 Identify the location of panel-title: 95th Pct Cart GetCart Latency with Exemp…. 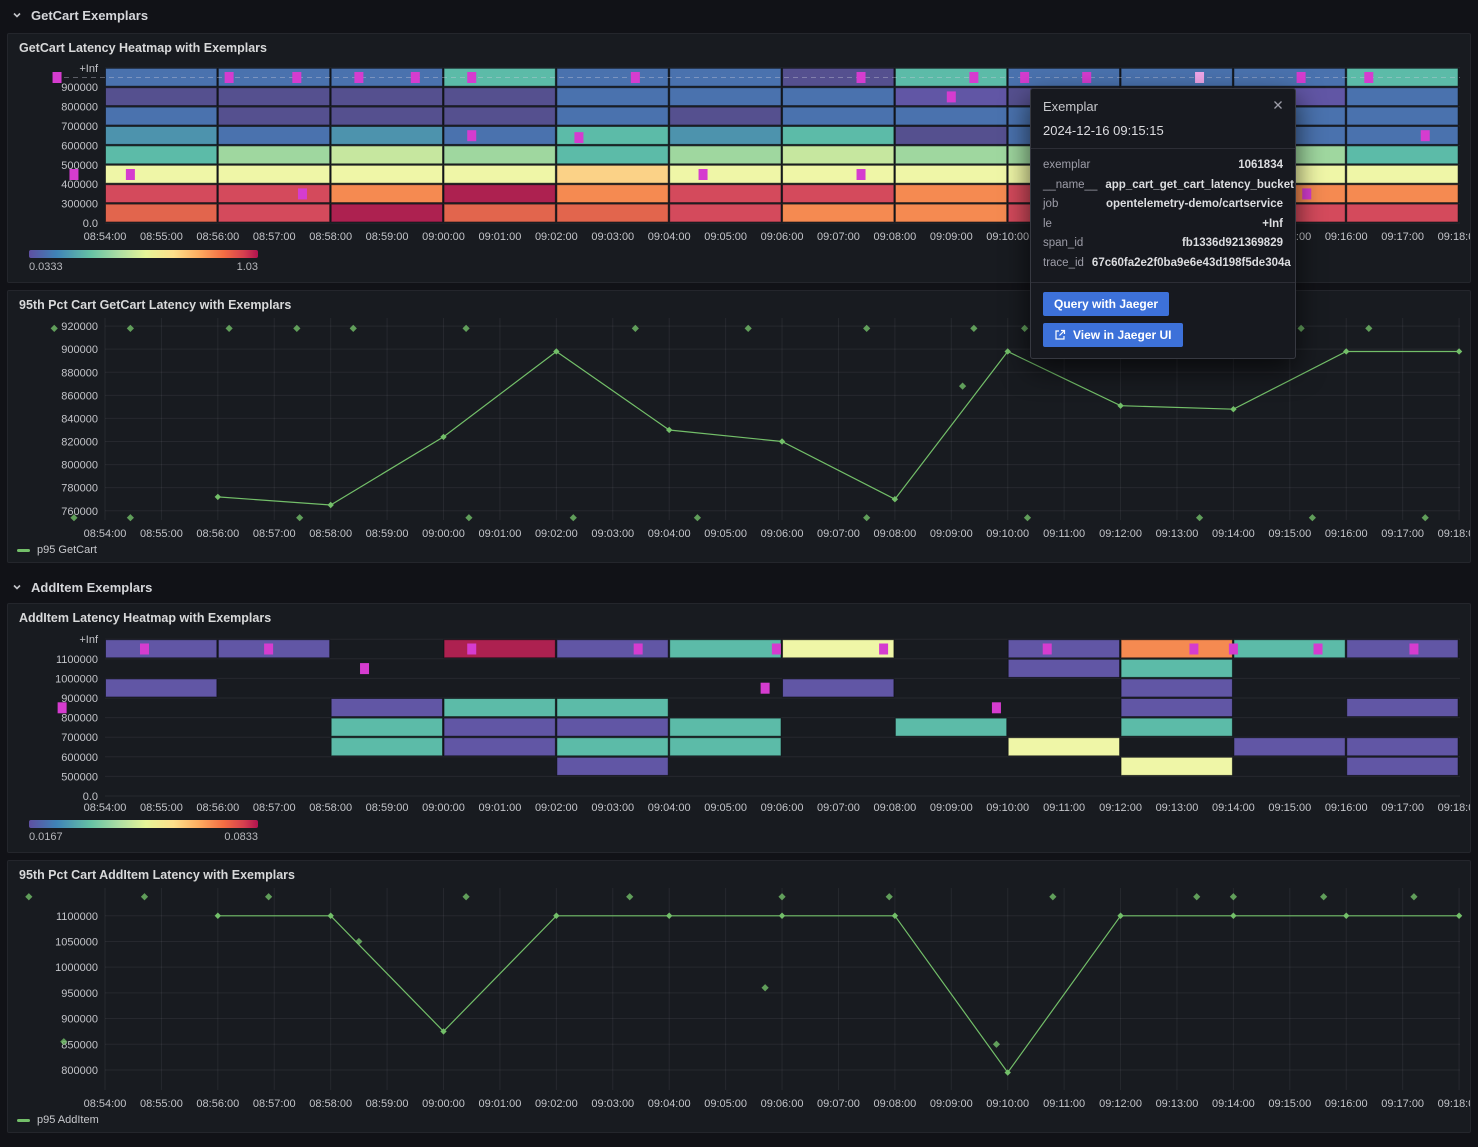
(155, 305).